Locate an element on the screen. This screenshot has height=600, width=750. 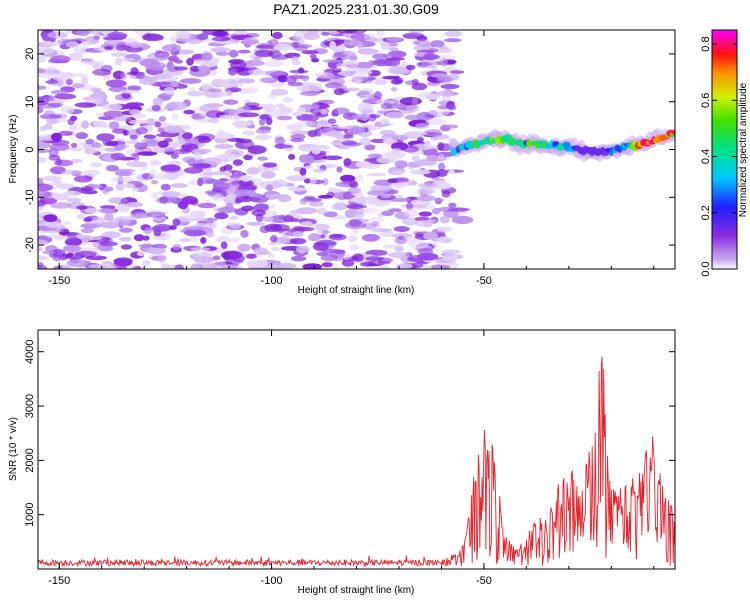
snr-ytick-label: 3000 is located at coordinates (30, 406).